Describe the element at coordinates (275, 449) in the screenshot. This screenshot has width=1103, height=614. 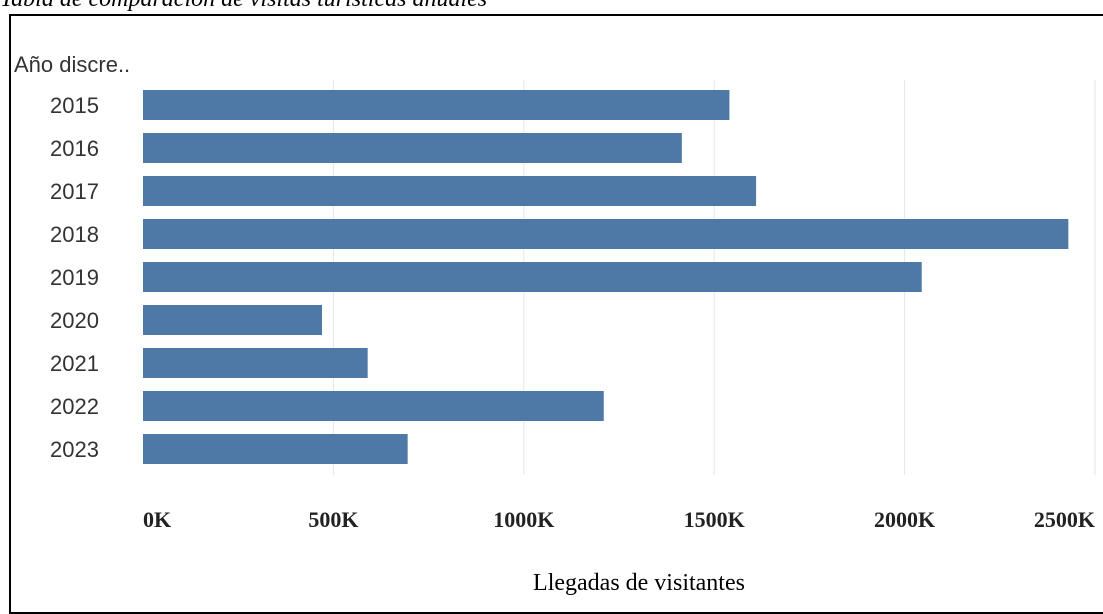
I see `bar-2023` at that location.